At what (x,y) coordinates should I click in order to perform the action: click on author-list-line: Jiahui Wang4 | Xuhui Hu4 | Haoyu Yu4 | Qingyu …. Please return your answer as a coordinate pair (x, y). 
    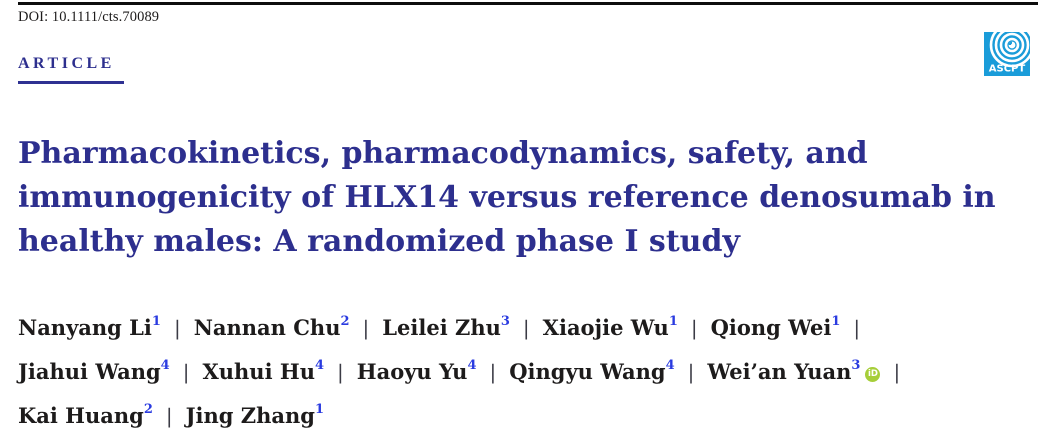
    Looking at the image, I should click on (525, 372).